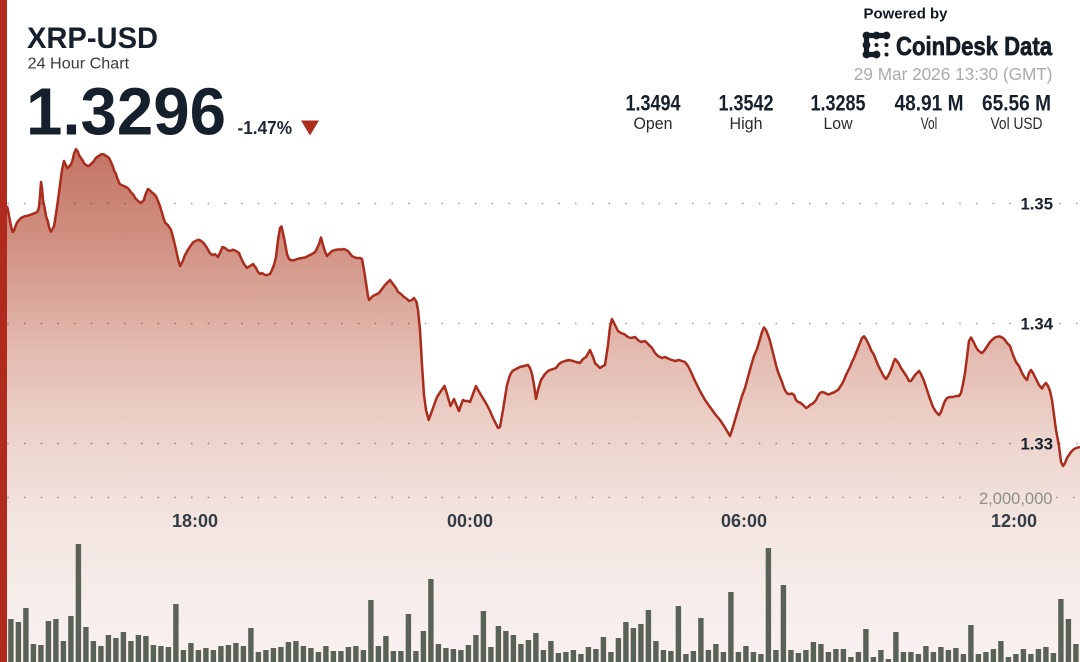 This screenshot has height=662, width=1080. I want to click on svg-text: Low, so click(839, 123).